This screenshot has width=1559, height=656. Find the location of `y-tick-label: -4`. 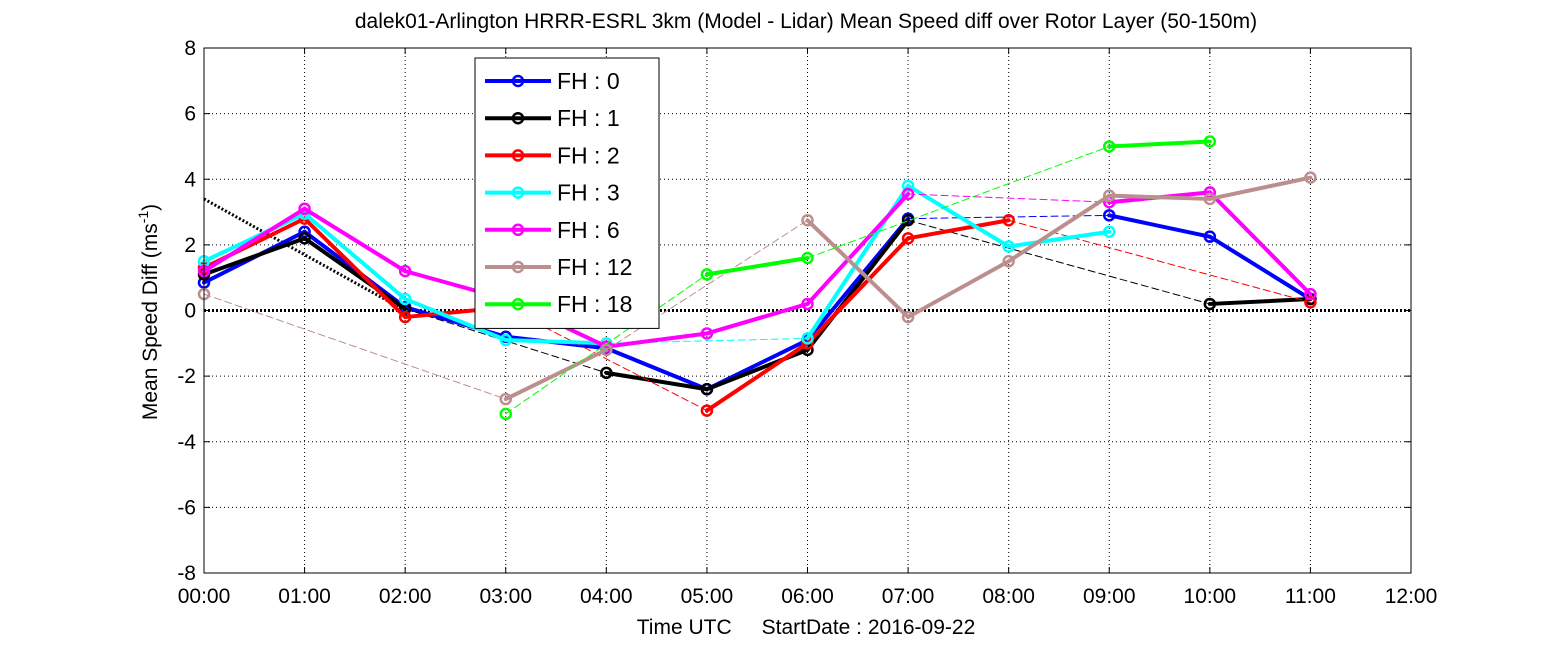

y-tick-label: -4 is located at coordinates (186, 442).